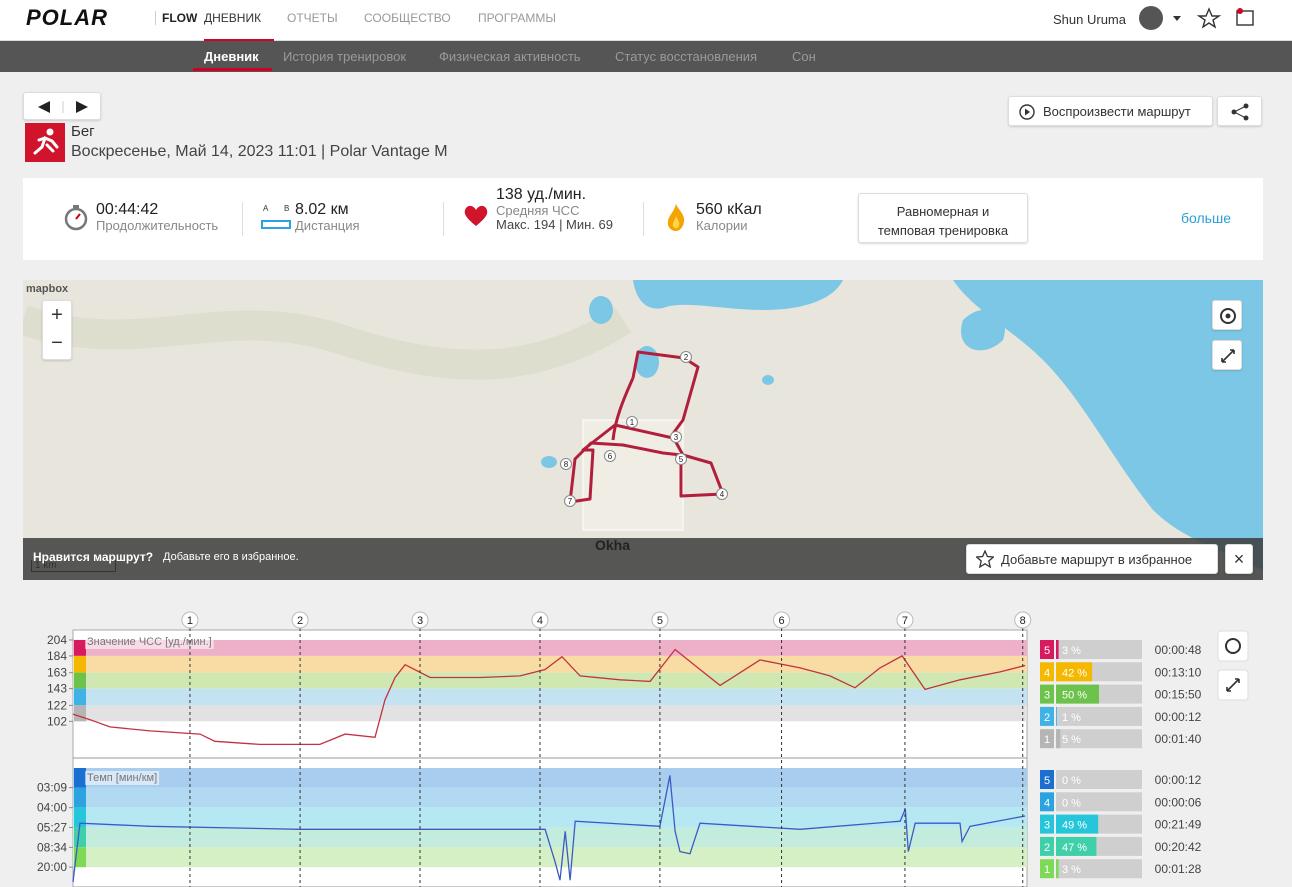 This screenshot has height=887, width=1292. What do you see at coordinates (122, 778) in the screenshot?
I see `chart-title: Темп [мин/км]` at bounding box center [122, 778].